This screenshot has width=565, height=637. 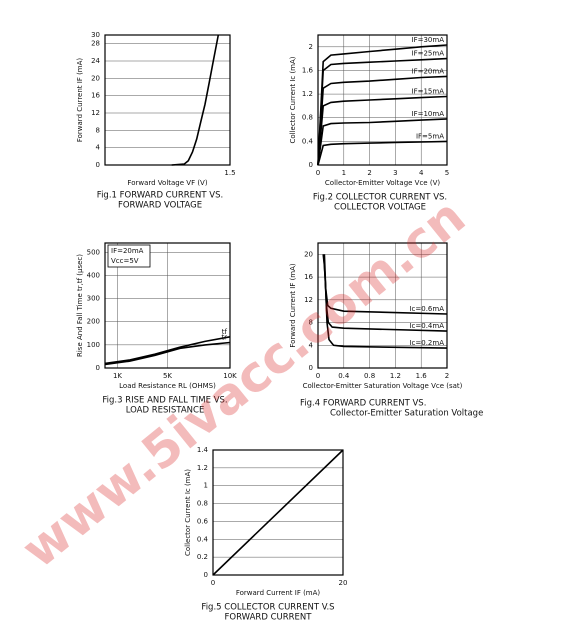 What do you see at coordinates (382, 183) in the screenshot?
I see `x-axis-label: Collector-Emitter Voltage Vce (V)` at bounding box center [382, 183].